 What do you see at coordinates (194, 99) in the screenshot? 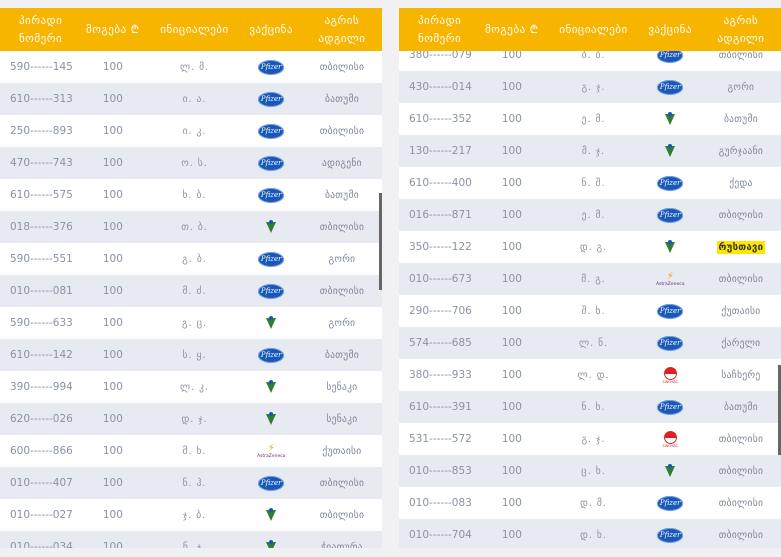
I see `cell-initials: ი. ა.` at bounding box center [194, 99].